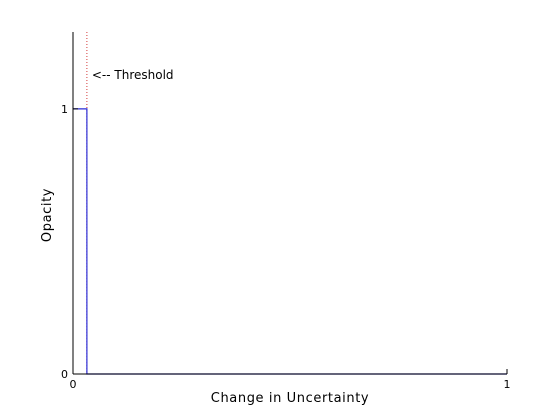 This screenshot has width=560, height=420. Describe the element at coordinates (64, 109) in the screenshot. I see `y-tick-label: 1` at that location.